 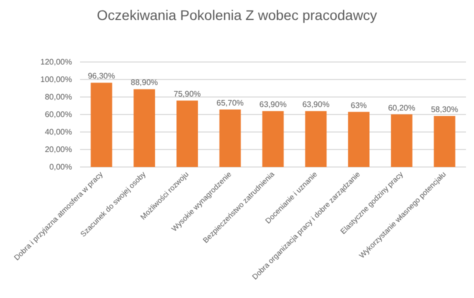 What do you see at coordinates (58, 97) in the screenshot?
I see `y-tick-label: 80,00%` at bounding box center [58, 97].